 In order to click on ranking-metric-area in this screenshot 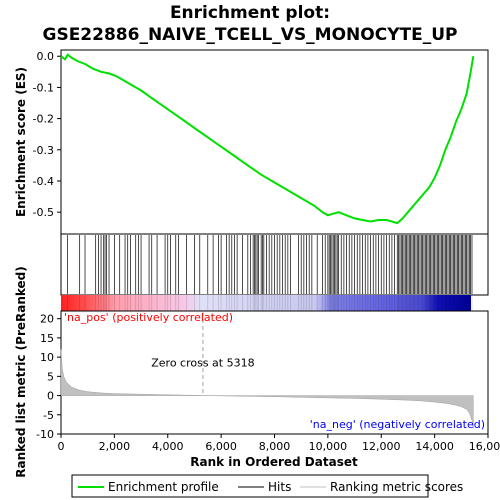, I will do `click(267, 389)`.